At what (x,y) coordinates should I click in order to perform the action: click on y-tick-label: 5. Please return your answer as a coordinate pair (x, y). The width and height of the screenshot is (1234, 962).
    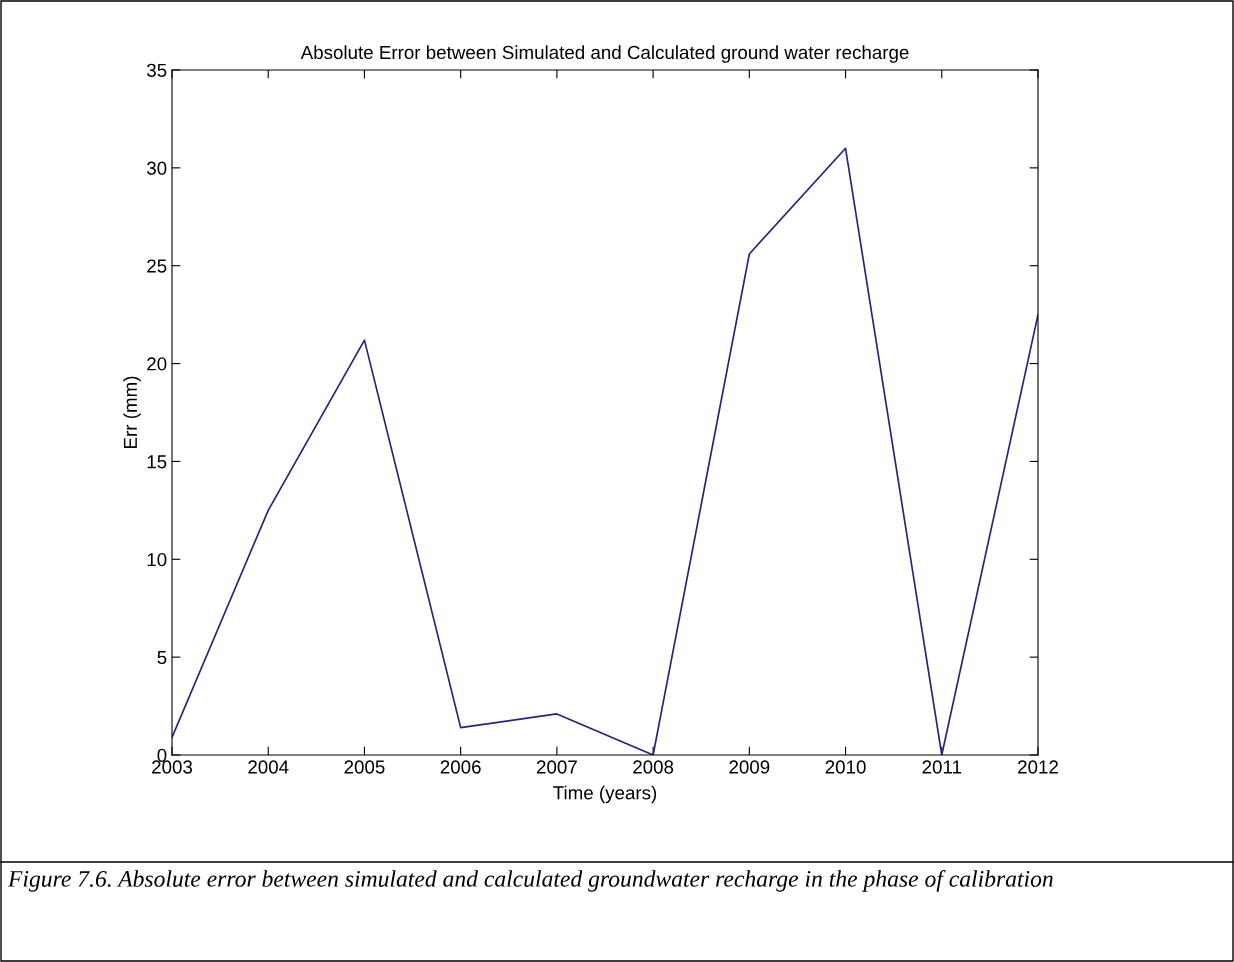
    Looking at the image, I should click on (162, 658).